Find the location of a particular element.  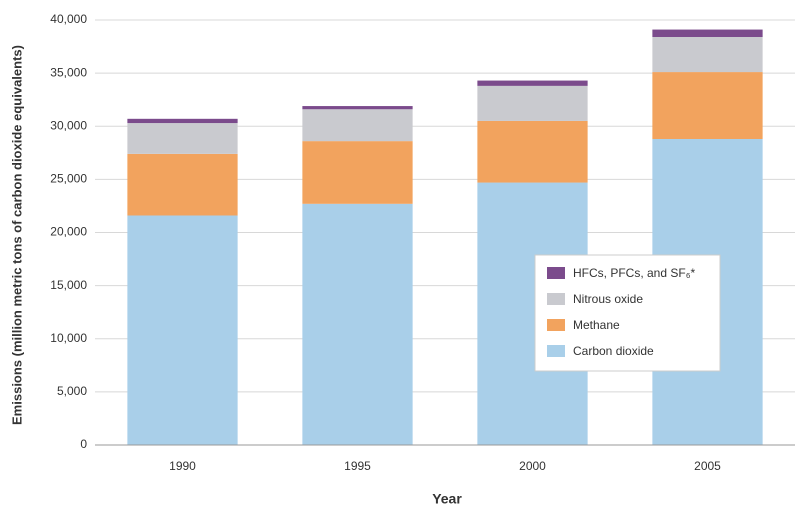

legend-label: Methane is located at coordinates (596, 325).